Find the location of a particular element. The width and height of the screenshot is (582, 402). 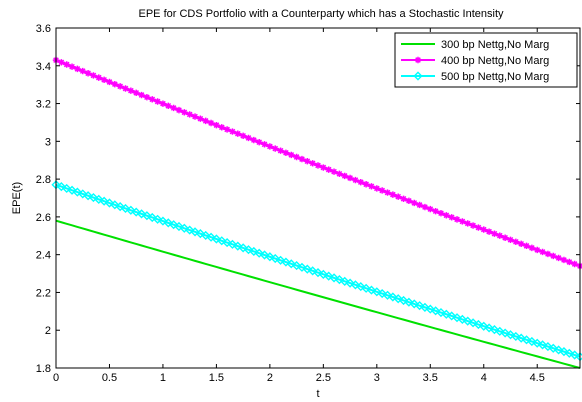

legend-label: 300 bp Nettg,No Marg is located at coordinates (495, 45).